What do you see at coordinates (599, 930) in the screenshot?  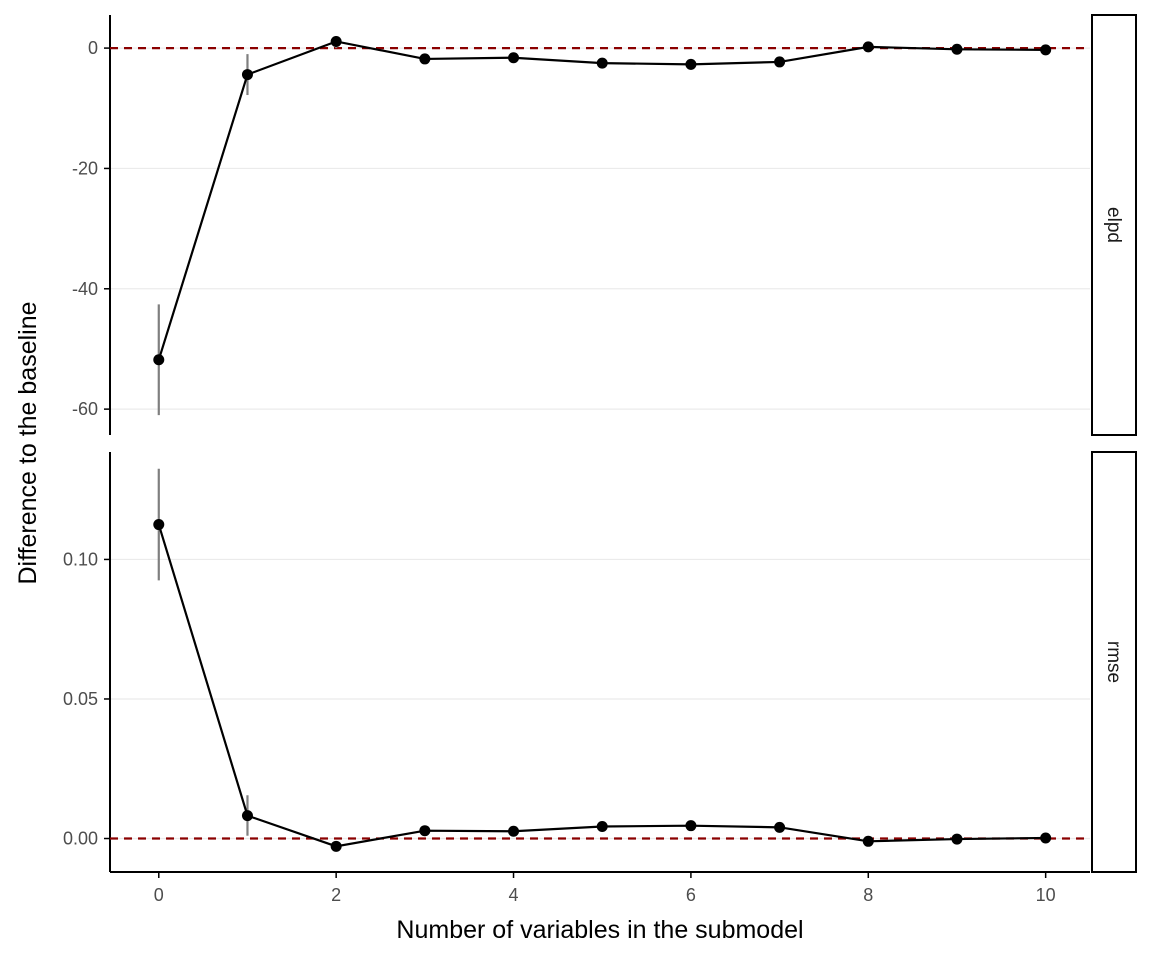 I see `x-axis-title: Number of variables in the submodel` at bounding box center [599, 930].